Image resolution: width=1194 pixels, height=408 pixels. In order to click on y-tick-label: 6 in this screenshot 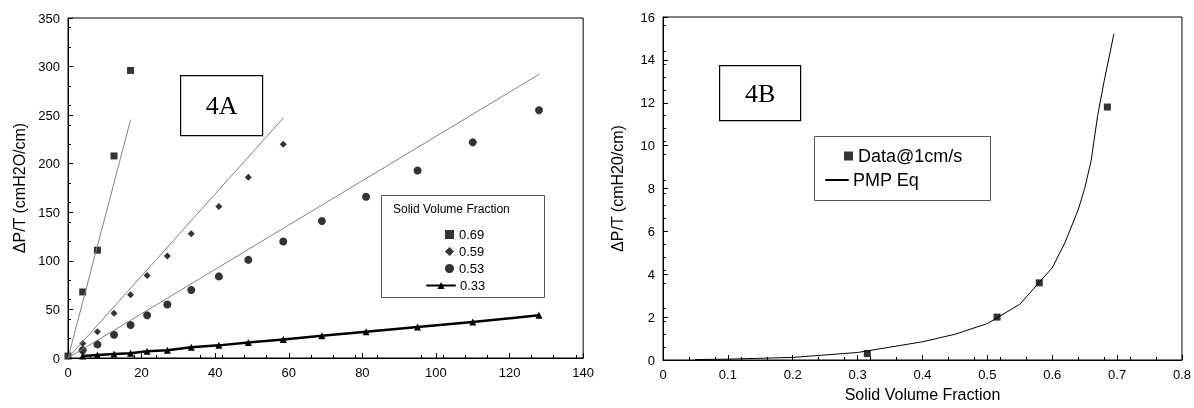, I will do `click(651, 231)`.